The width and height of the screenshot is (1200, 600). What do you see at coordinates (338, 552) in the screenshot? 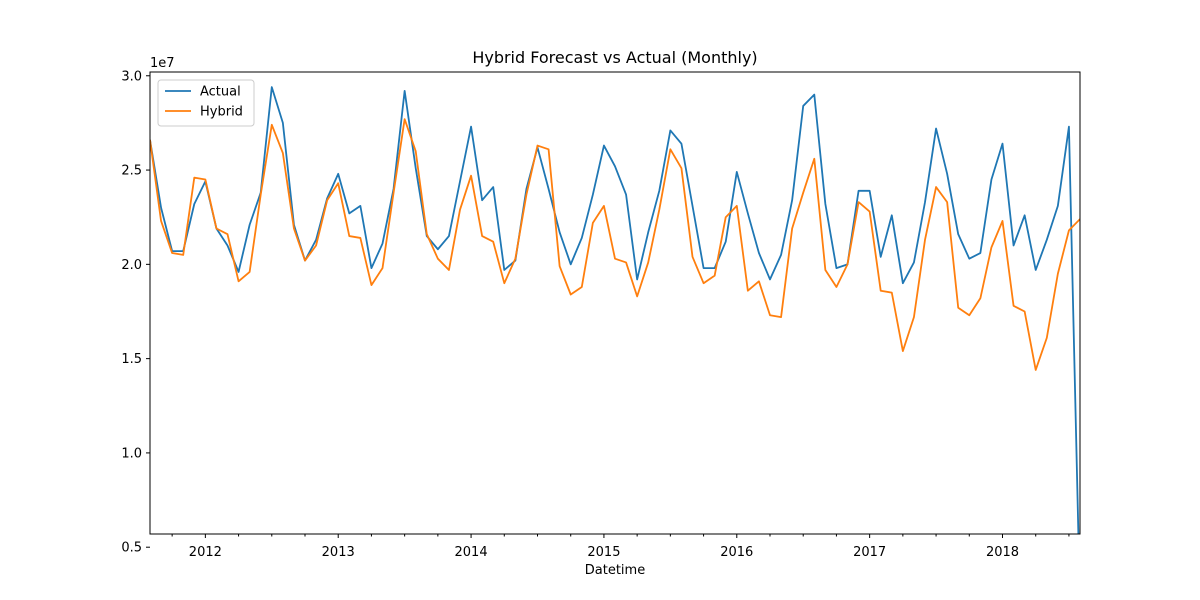
I see `x-tick-label: 2013` at bounding box center [338, 552].